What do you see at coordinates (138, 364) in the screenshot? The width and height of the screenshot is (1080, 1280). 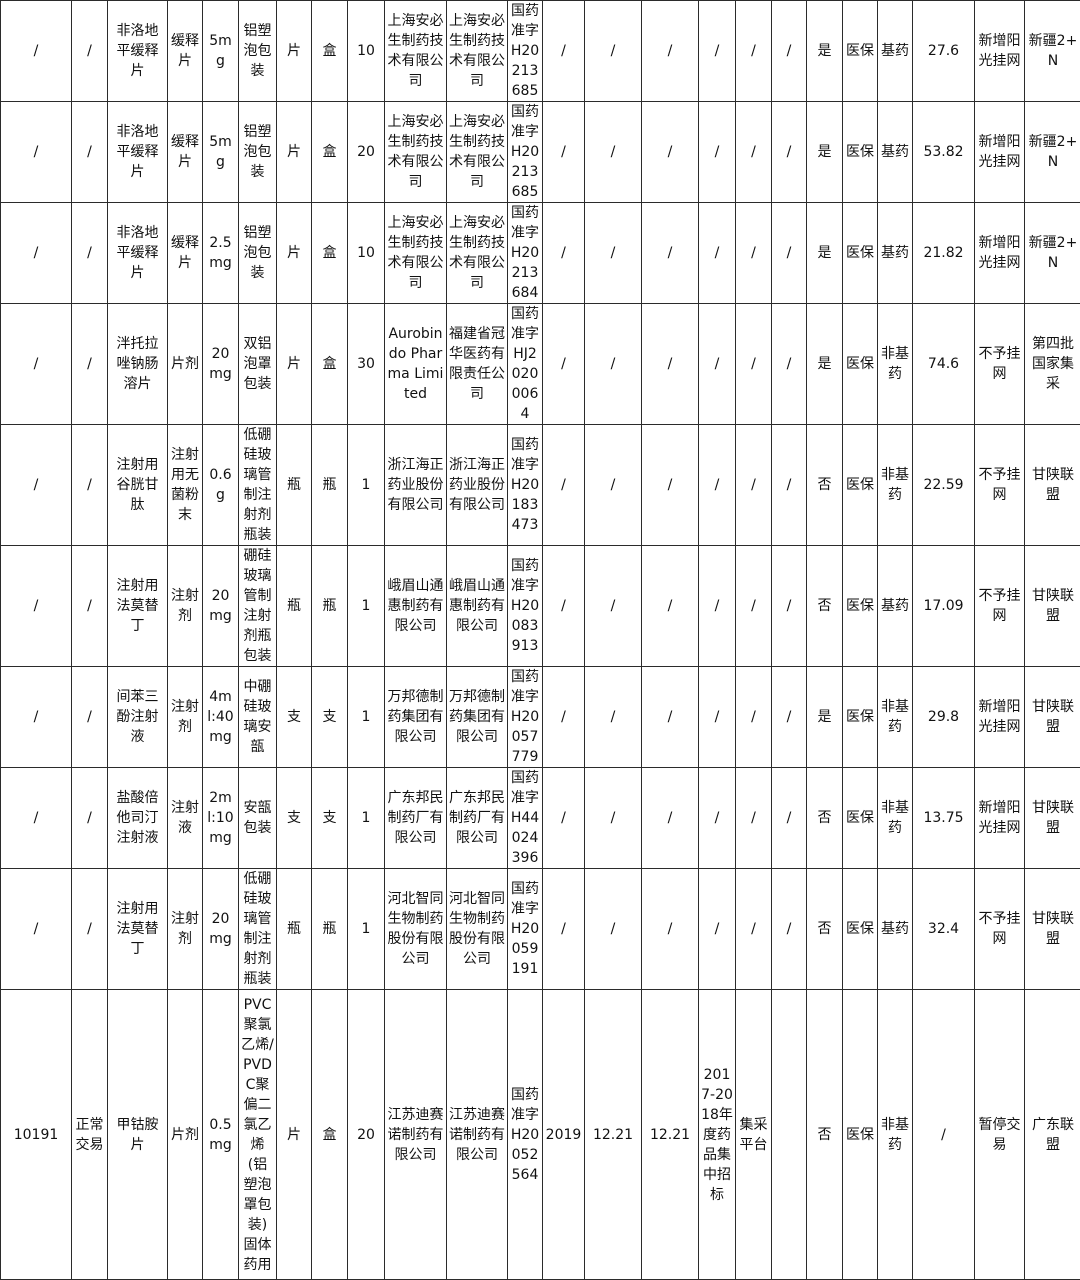 I see `drug-name-cell: 泮托拉唑钠肠溶片` at bounding box center [138, 364].